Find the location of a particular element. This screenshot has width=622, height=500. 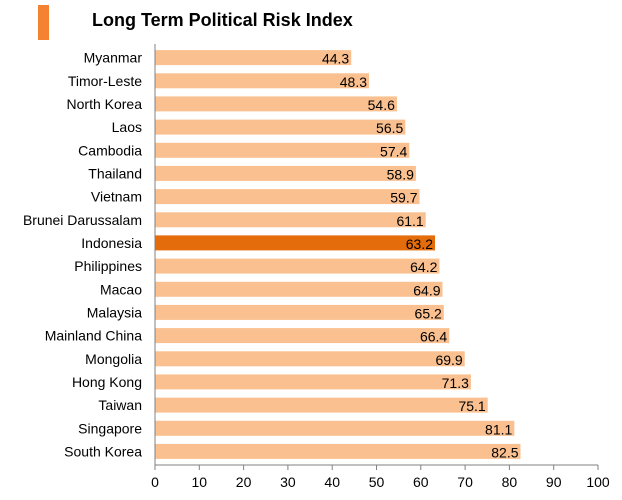

category-label: Brunei Darussalam is located at coordinates (82, 220).